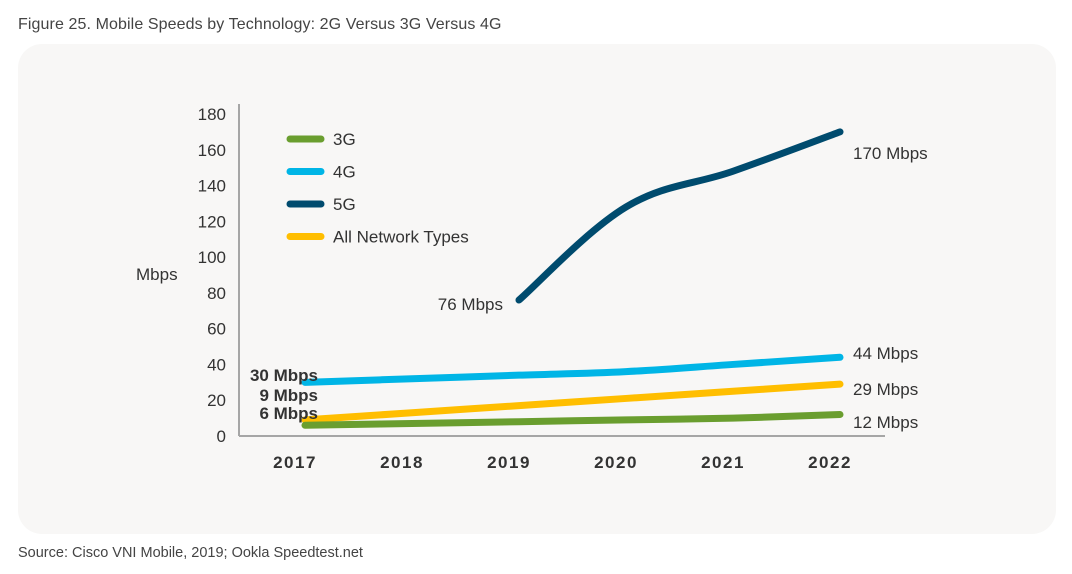 This screenshot has height=574, width=1072. Describe the element at coordinates (885, 422) in the screenshot. I see `data-label: 12 Mbps` at that location.